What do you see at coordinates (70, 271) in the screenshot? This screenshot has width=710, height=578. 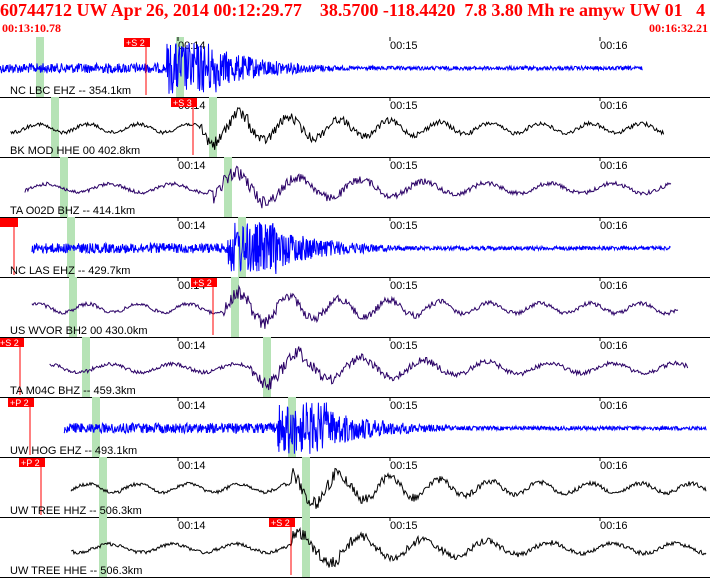 I see `station-label: NC LAS EHZ -- 429.7km` at bounding box center [70, 271].